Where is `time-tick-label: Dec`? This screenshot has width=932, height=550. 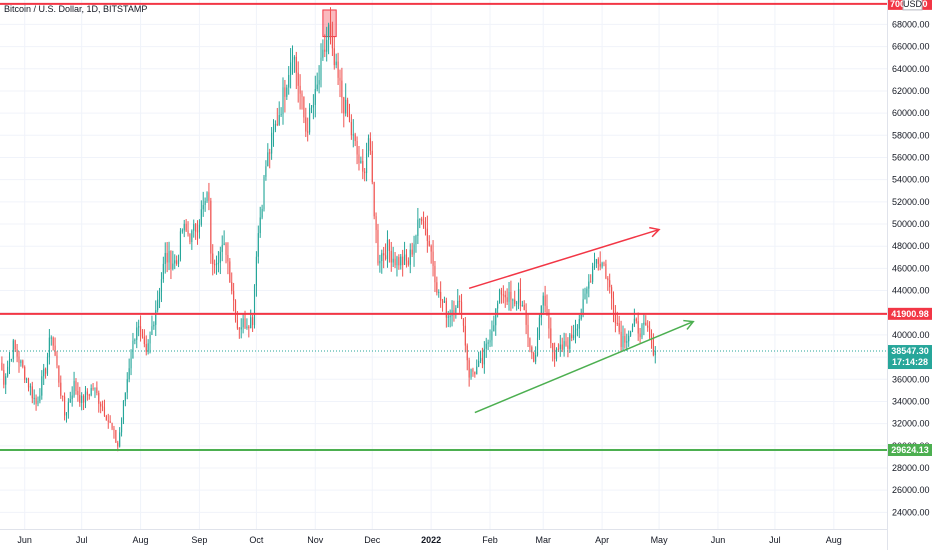
time-tick-label: Dec is located at coordinates (372, 540).